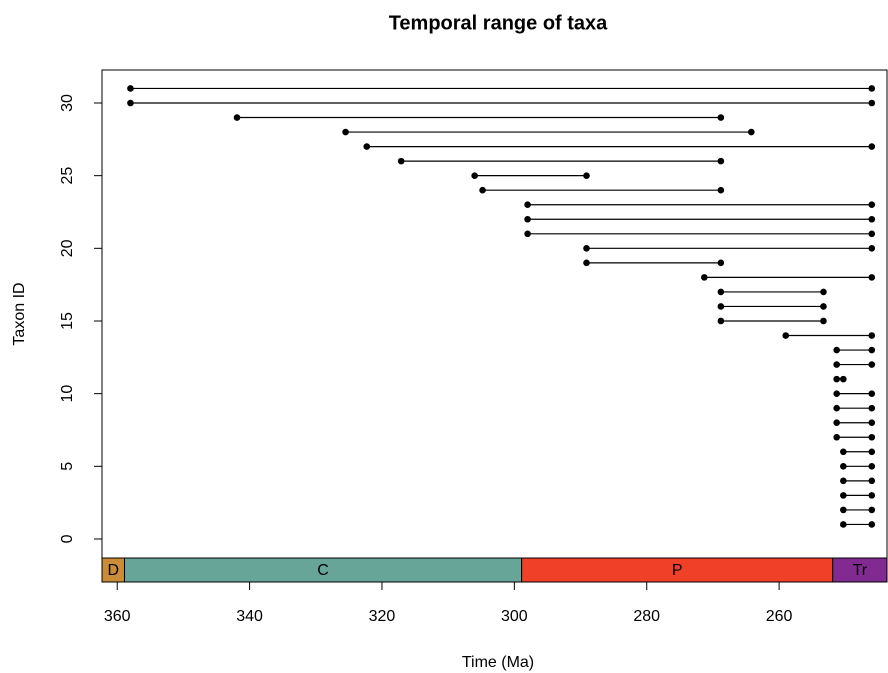  I want to click on x-tick-label: 260, so click(779, 616).